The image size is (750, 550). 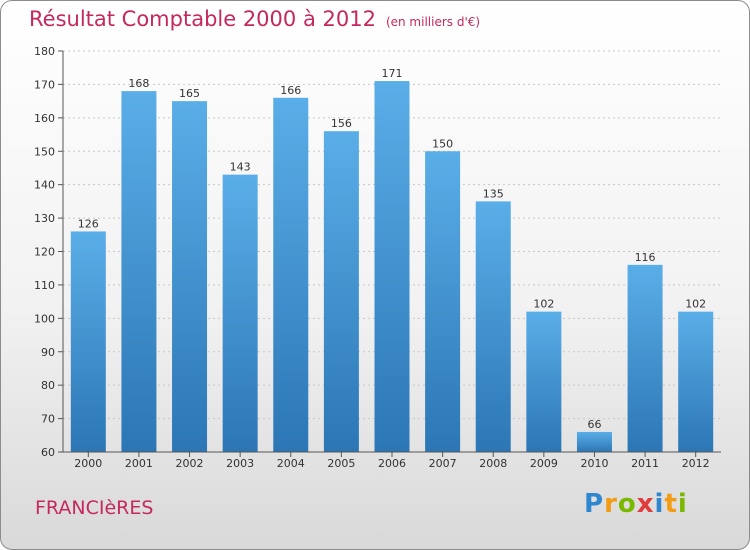 I want to click on chart-subtitle: (en milliers d'€), so click(x=433, y=22).